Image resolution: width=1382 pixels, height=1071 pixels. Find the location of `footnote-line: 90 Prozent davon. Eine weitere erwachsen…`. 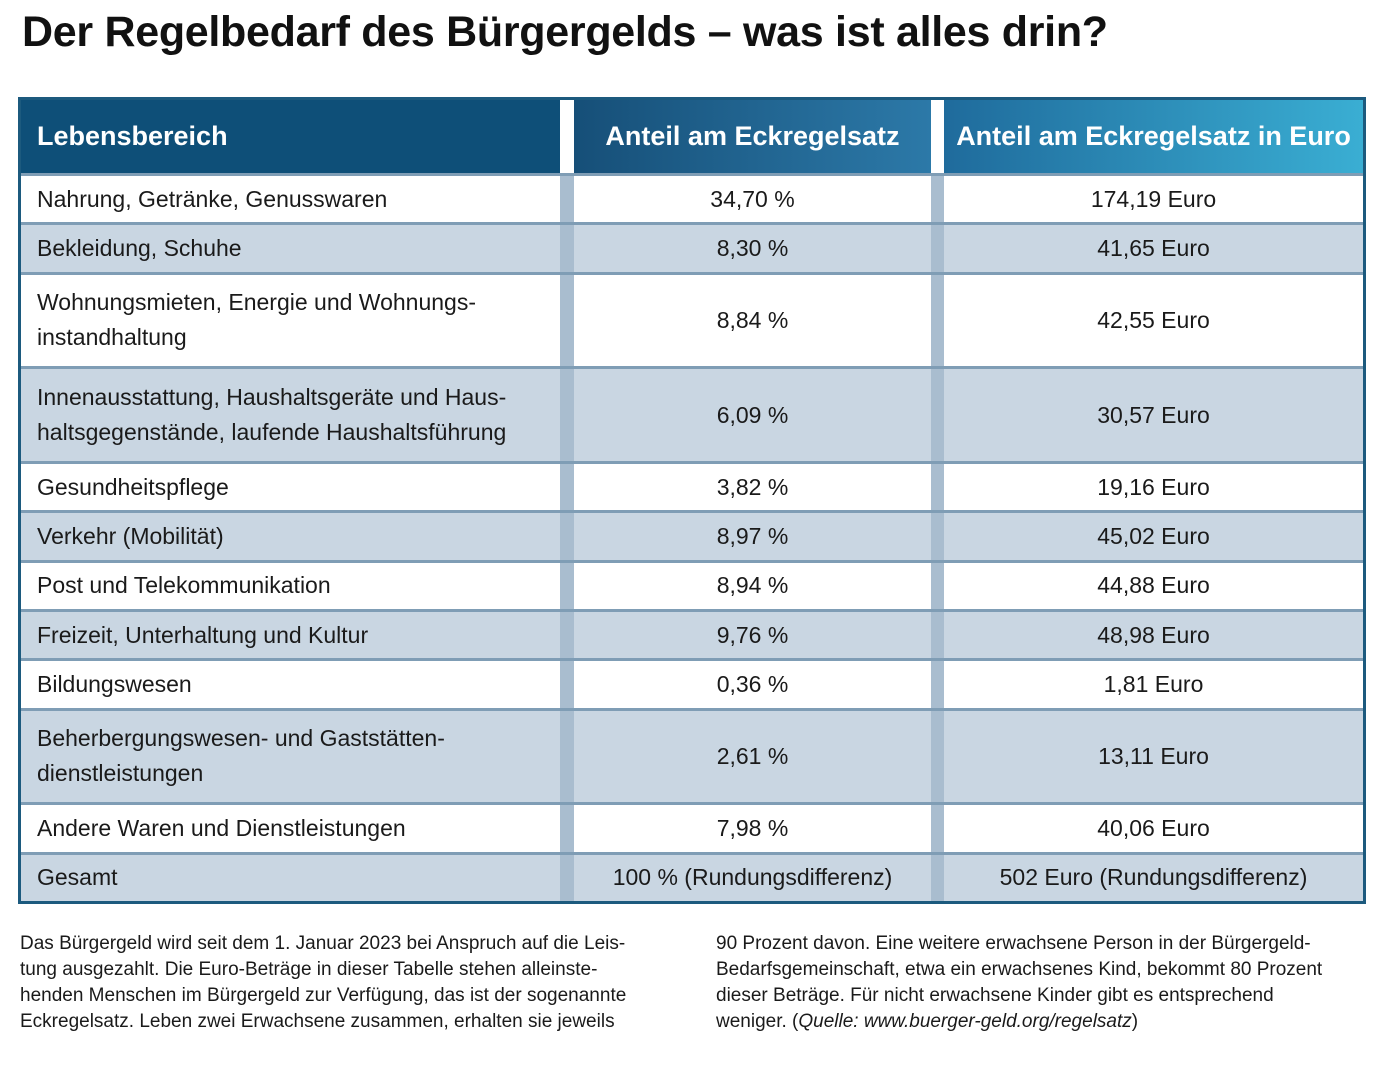

footnote-line: 90 Prozent davon. Eine weitere erwachsen… is located at coordinates (1013, 943).